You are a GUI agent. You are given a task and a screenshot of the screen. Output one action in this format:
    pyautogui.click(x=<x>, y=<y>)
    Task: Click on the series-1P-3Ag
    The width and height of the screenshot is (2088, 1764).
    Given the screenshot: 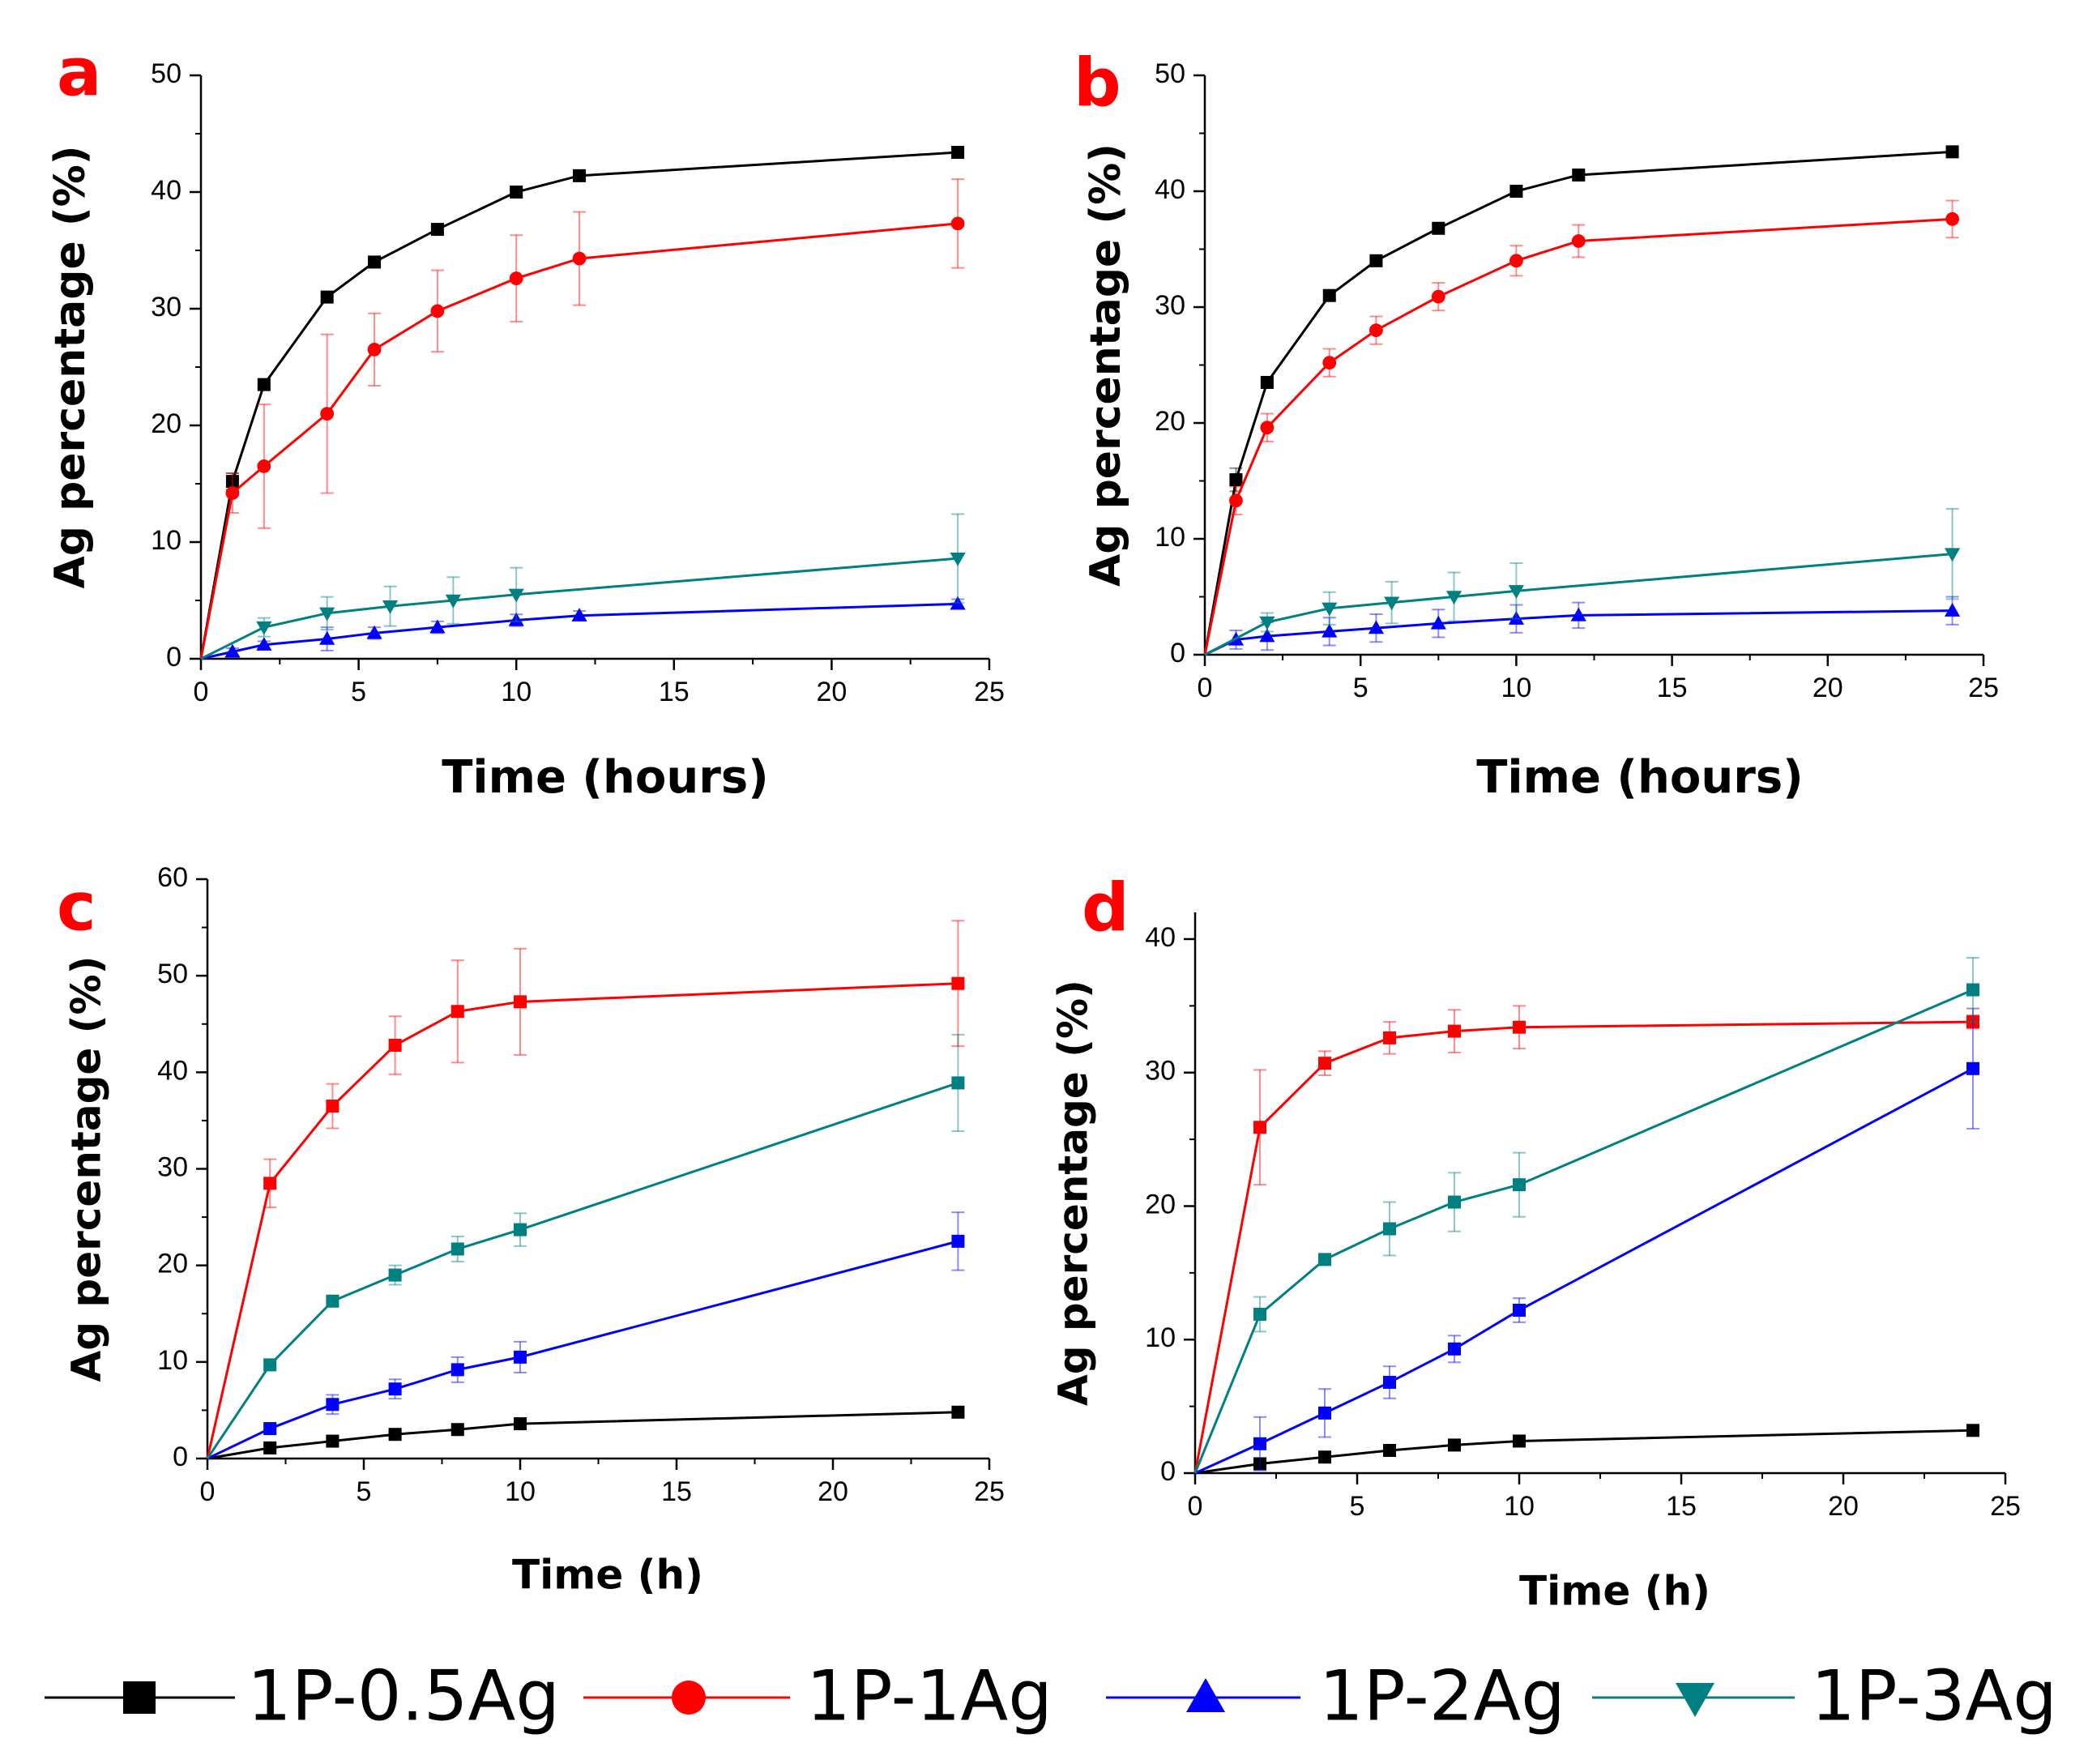 What is the action you would take?
    pyautogui.click(x=583, y=587)
    